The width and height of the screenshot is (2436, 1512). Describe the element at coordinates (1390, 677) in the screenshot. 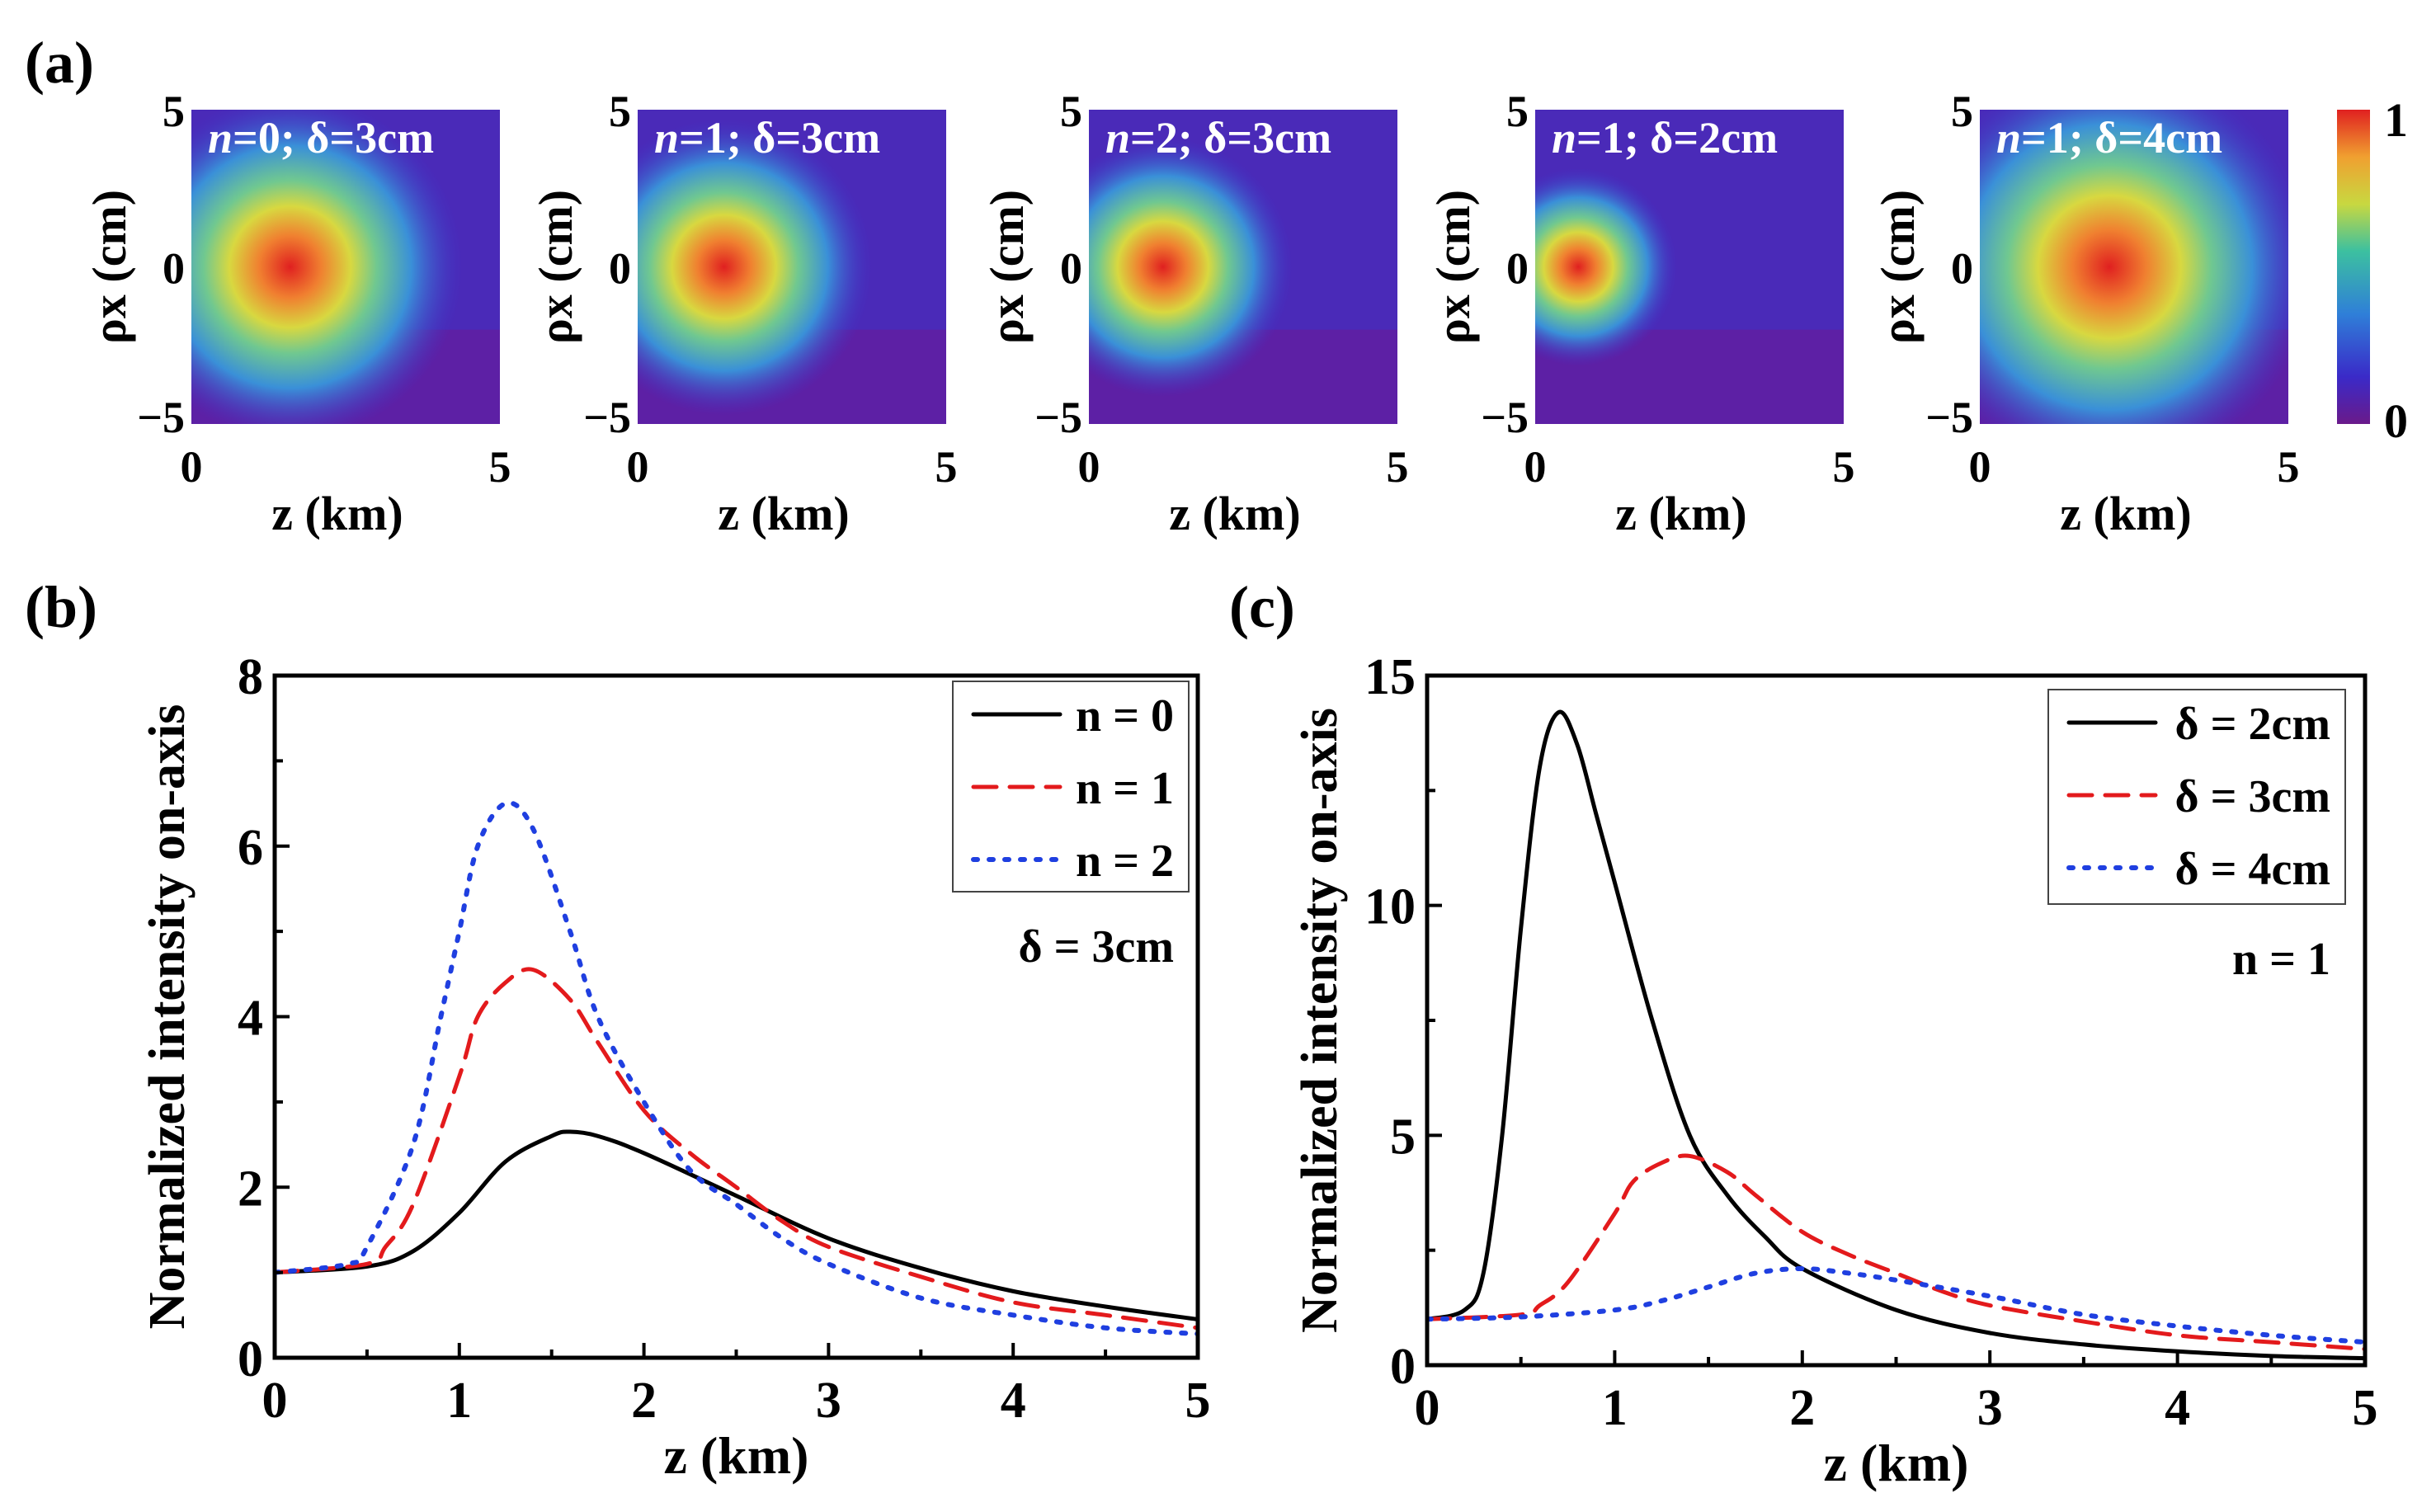

I see `y-tick-label: 15` at that location.